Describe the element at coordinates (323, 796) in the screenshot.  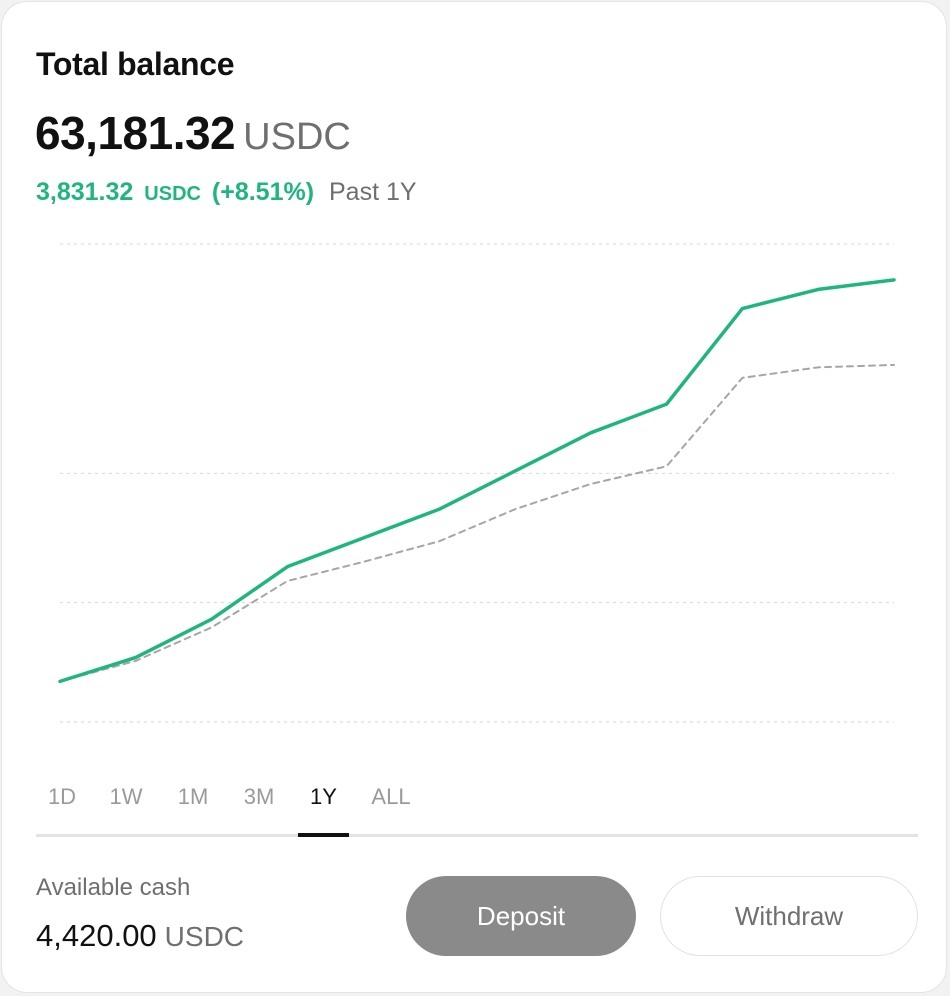
I see `tab-1y: 1Y` at that location.